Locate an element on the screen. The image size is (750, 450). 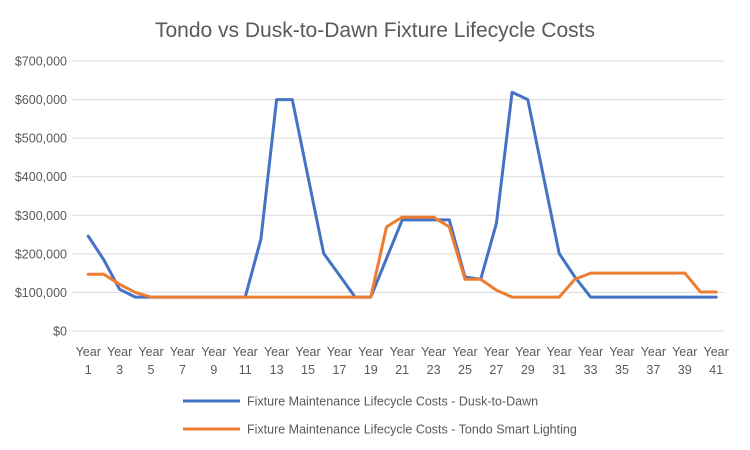
y-tick-label: $400,000 is located at coordinates (41, 177).